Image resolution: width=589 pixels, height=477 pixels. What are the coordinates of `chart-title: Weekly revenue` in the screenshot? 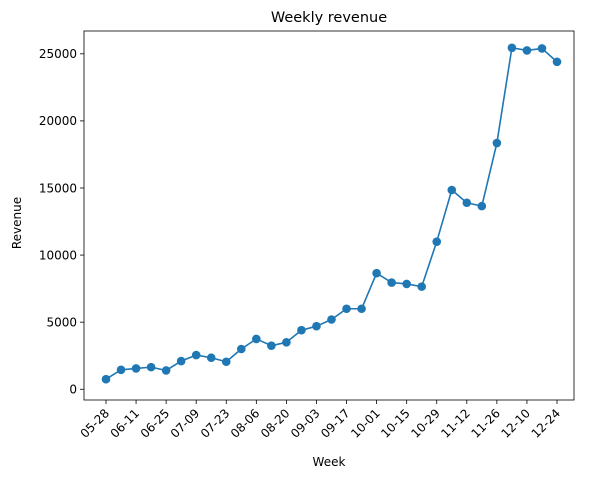 It's located at (329, 18).